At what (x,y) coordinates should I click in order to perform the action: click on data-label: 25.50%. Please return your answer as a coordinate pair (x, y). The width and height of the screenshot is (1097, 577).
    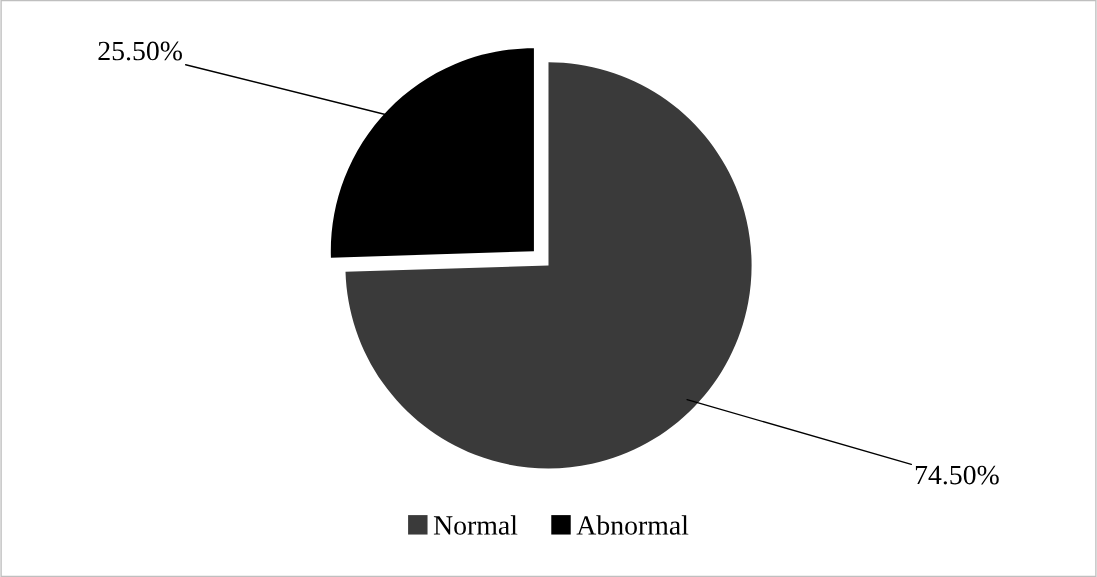
    Looking at the image, I should click on (140, 51).